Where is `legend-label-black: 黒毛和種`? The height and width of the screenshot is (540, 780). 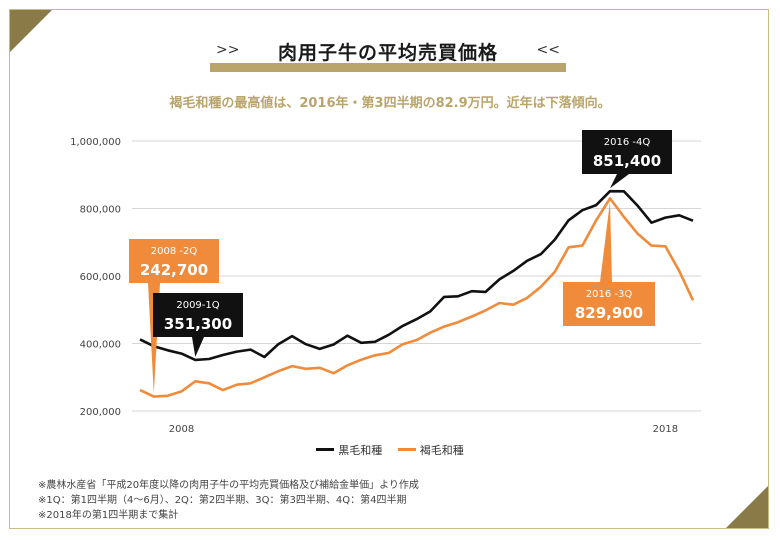
legend-label-black: 黒毛和種 is located at coordinates (360, 450).